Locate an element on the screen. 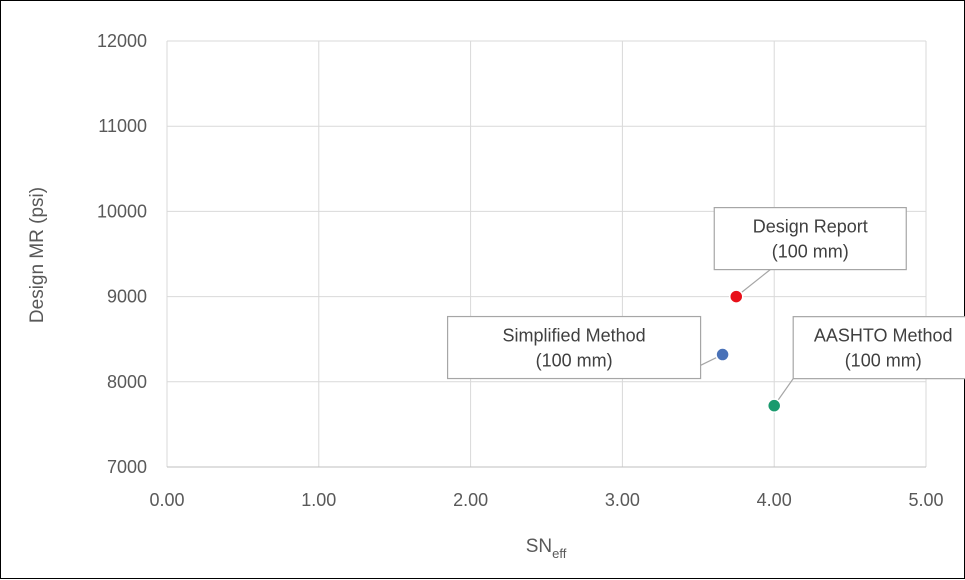 This screenshot has width=965, height=580. callout-label-line1: Design Report is located at coordinates (810, 227).